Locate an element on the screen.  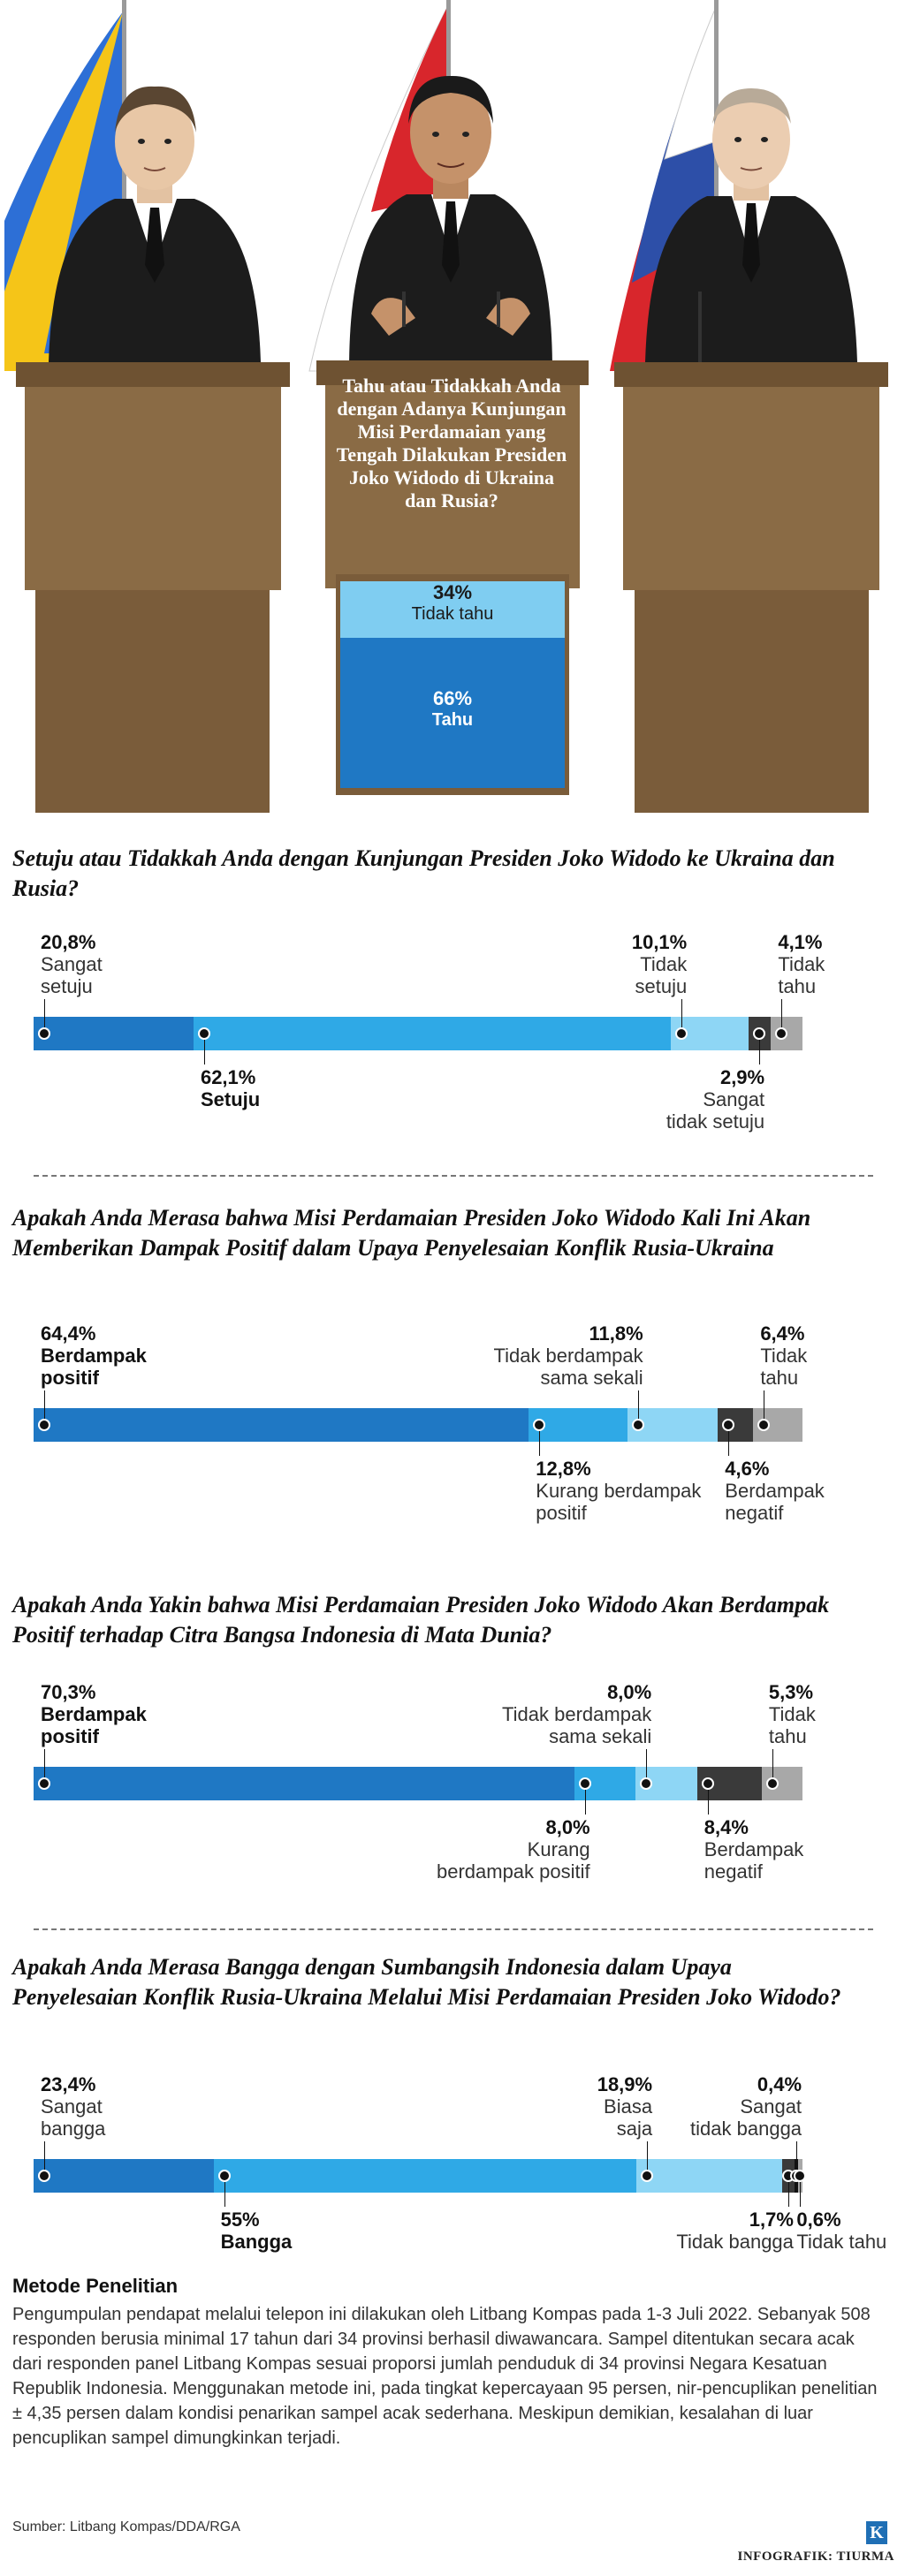
segment-label: 62,1% Setuju is located at coordinates (231, 1088).